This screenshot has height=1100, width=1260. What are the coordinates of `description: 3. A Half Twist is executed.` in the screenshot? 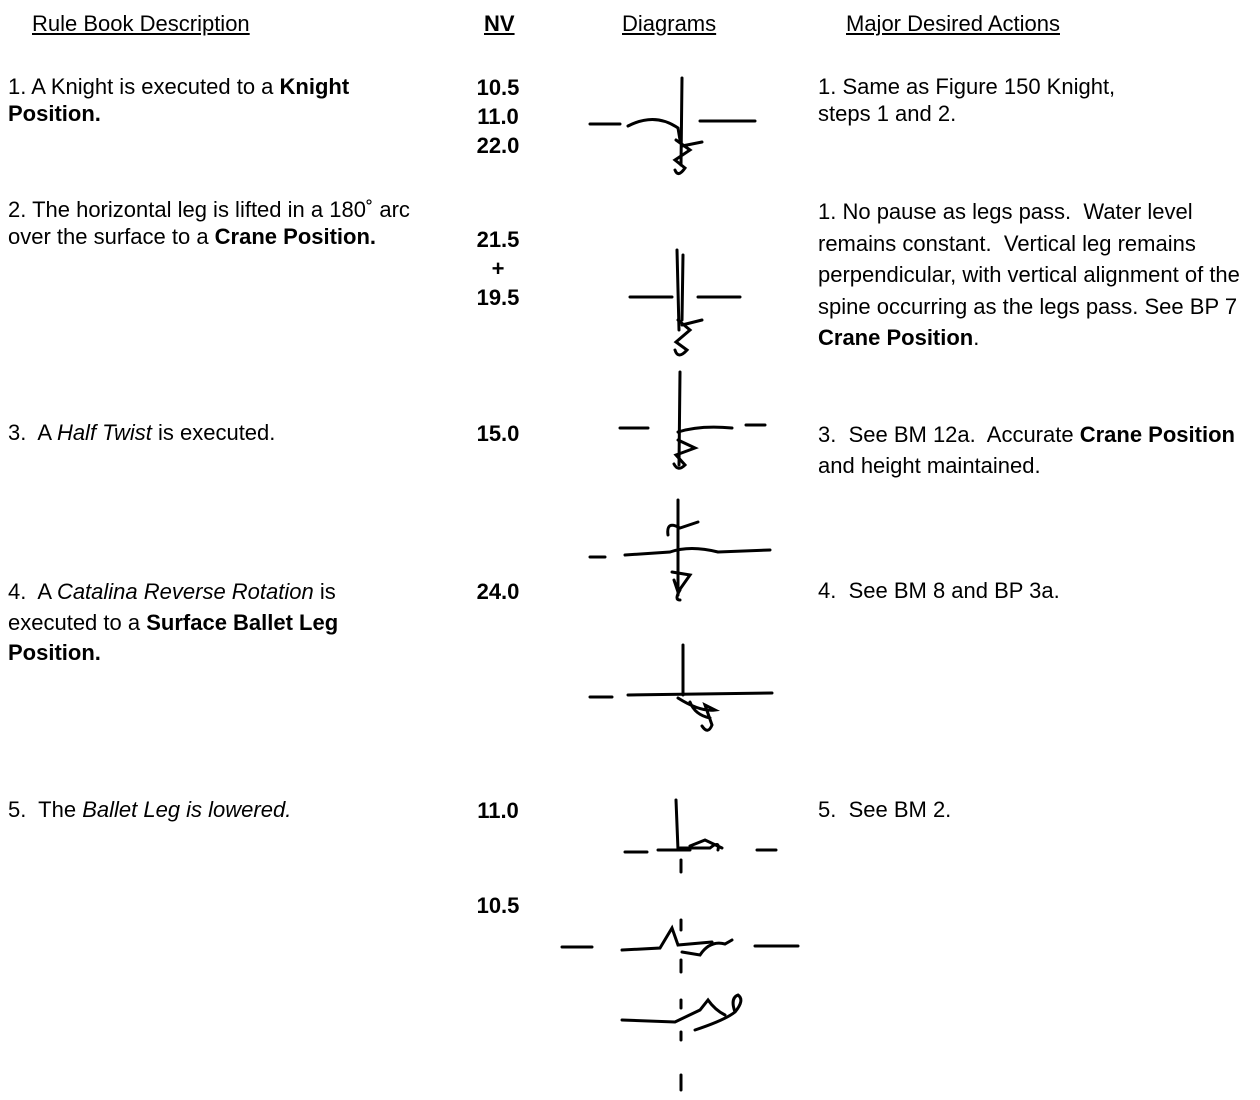 It's located at (223, 432).